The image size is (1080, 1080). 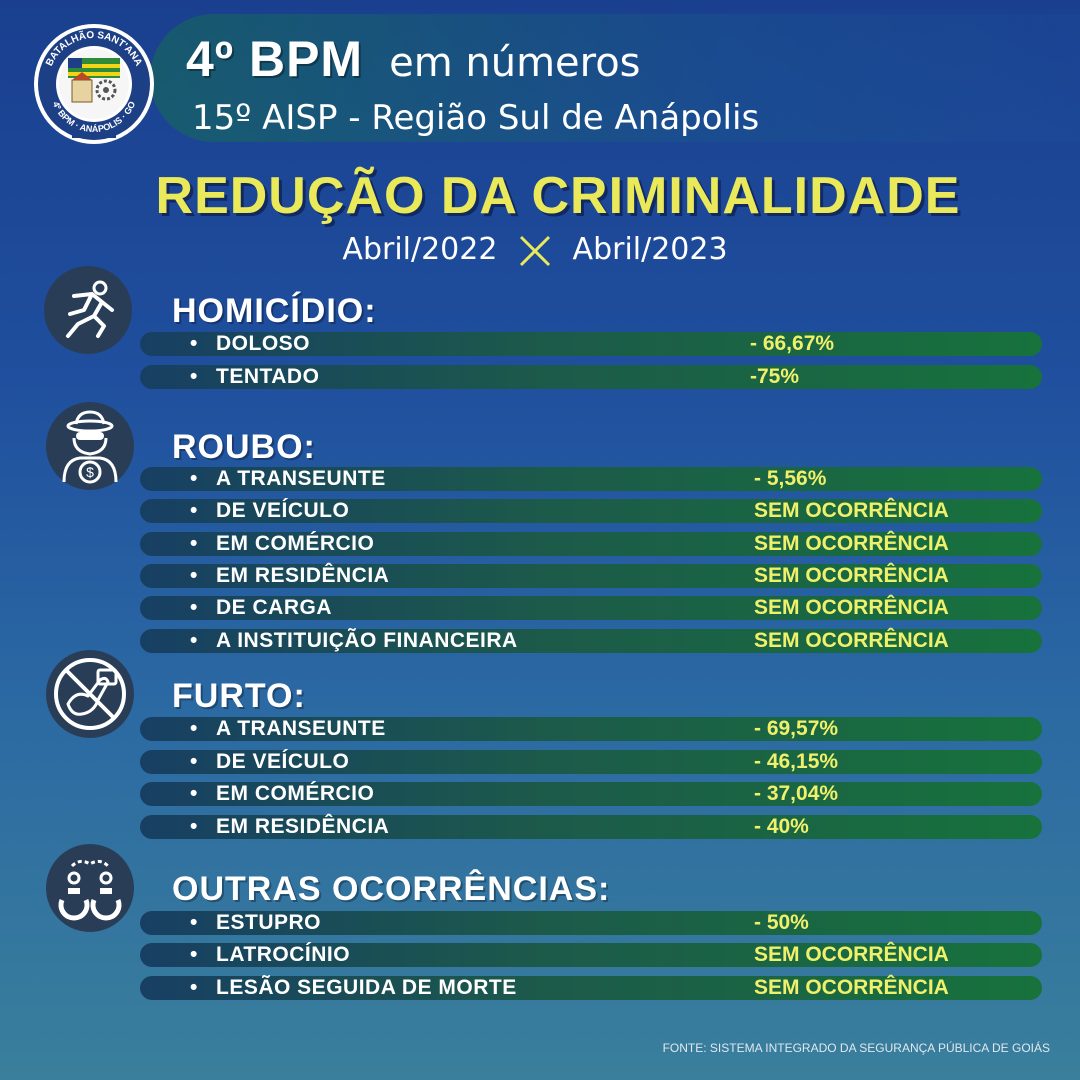 I want to click on header-band, so click(x=615, y=78).